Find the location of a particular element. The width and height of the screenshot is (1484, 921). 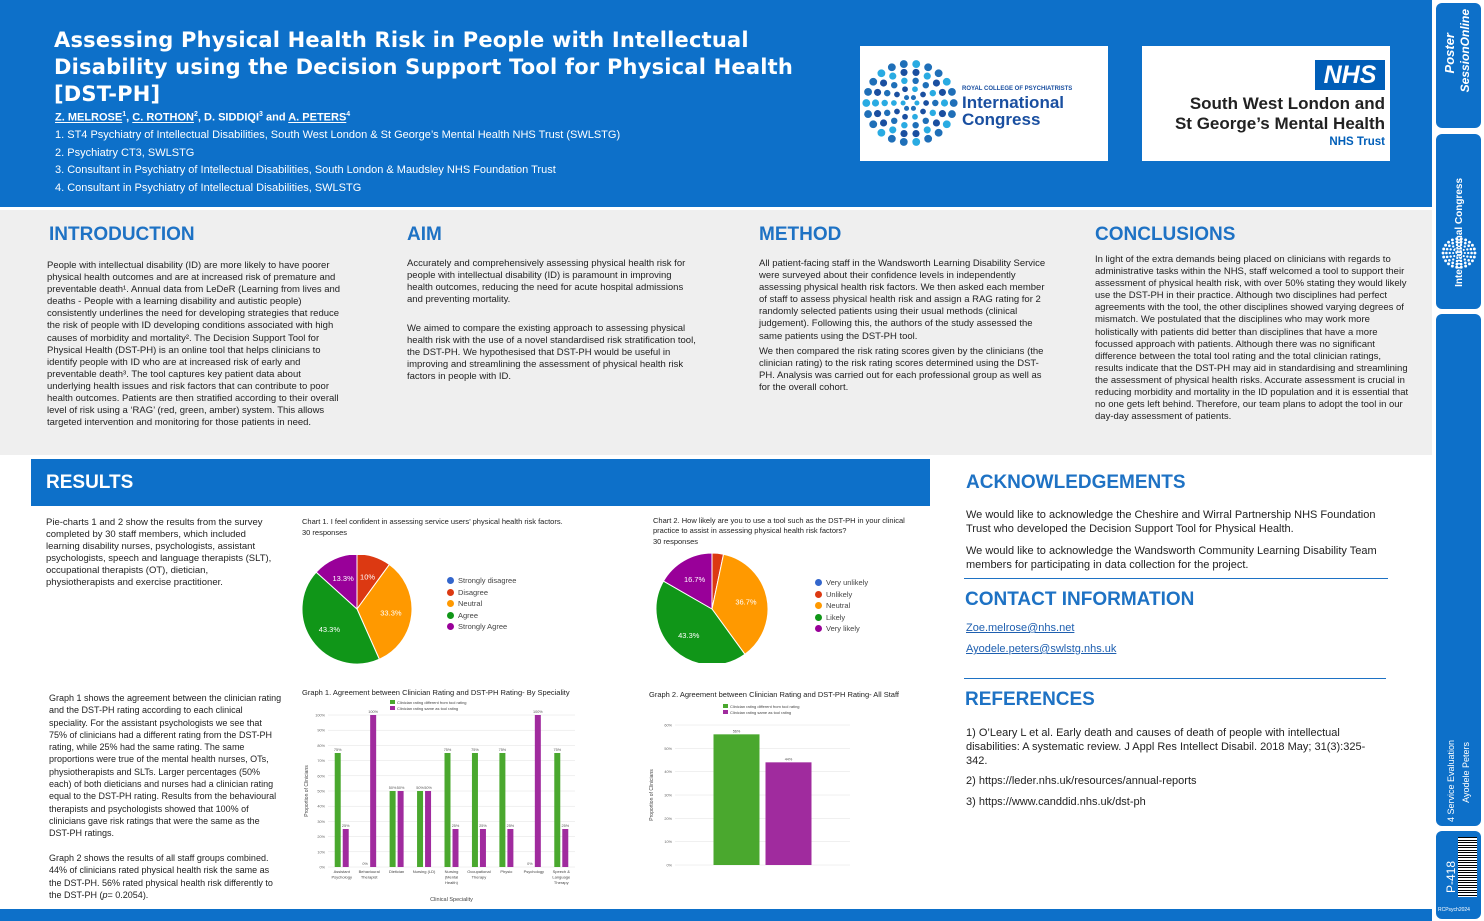

legend-label: Very unlikely is located at coordinates (847, 582).